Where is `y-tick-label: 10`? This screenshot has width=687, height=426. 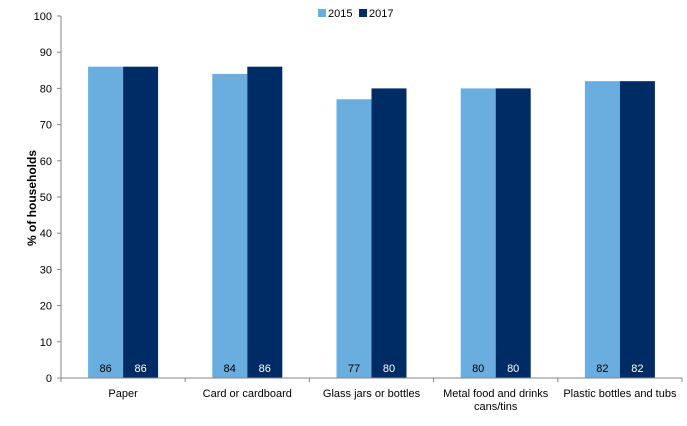
y-tick-label: 10 is located at coordinates (46, 343).